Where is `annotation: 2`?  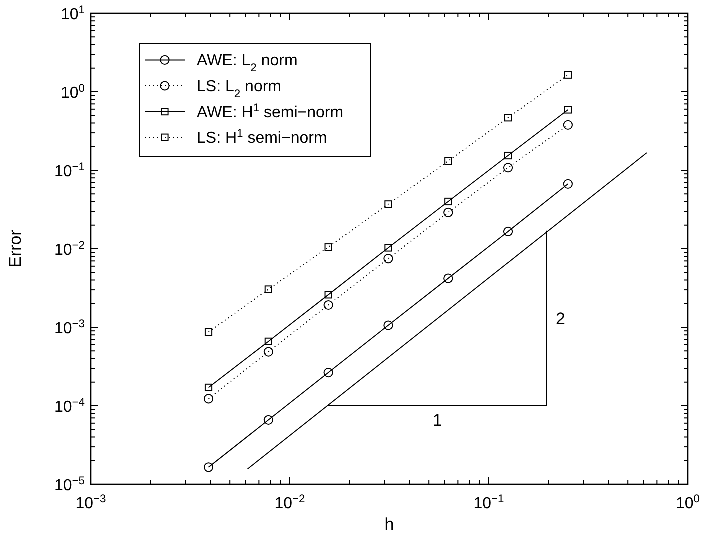
annotation: 2 is located at coordinates (561, 318).